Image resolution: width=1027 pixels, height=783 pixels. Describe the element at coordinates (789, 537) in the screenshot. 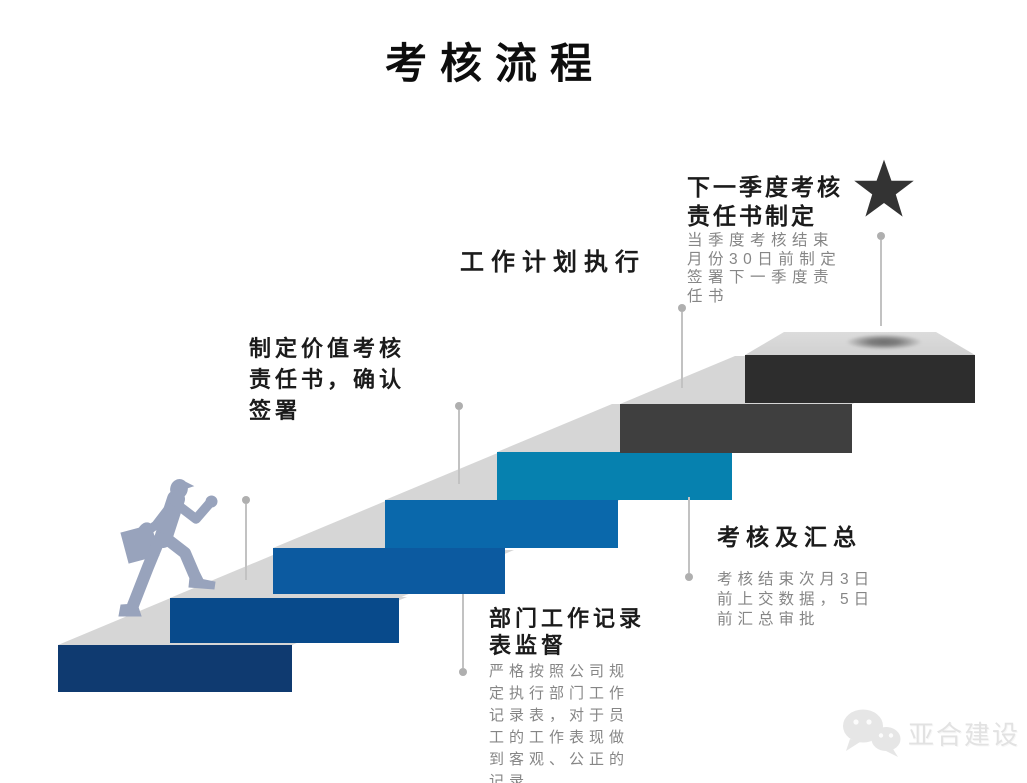

I see `annotation-heading: 考核及汇总` at that location.